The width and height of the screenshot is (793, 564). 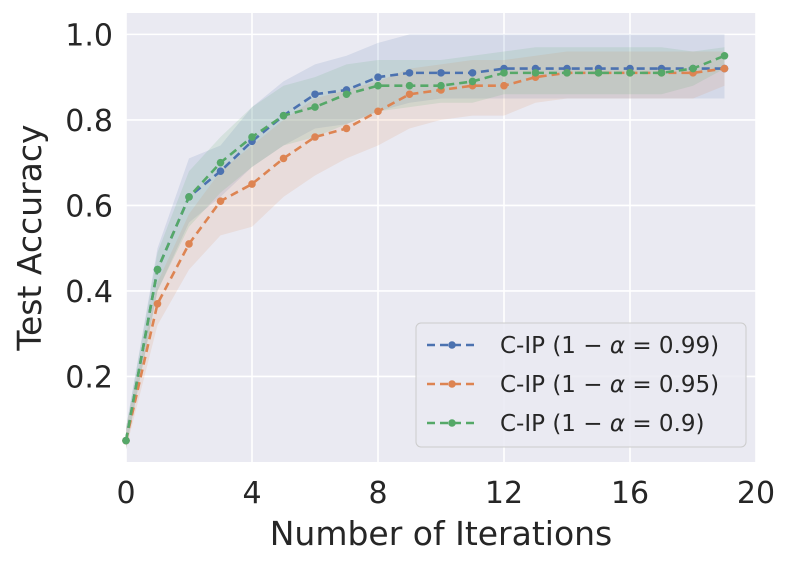 What do you see at coordinates (684, 385) in the screenshot?
I see `legend-label-part: 0.95` at bounding box center [684, 385].